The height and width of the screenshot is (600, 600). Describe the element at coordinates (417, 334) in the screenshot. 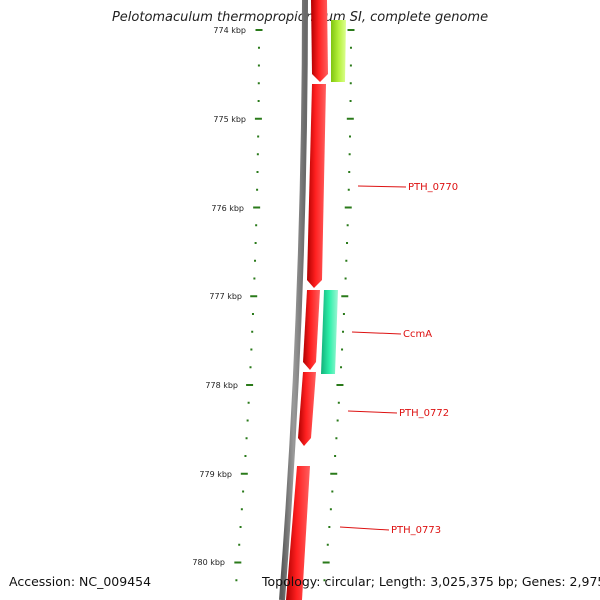

I see `gene-label-ccma: CcmA` at that location.